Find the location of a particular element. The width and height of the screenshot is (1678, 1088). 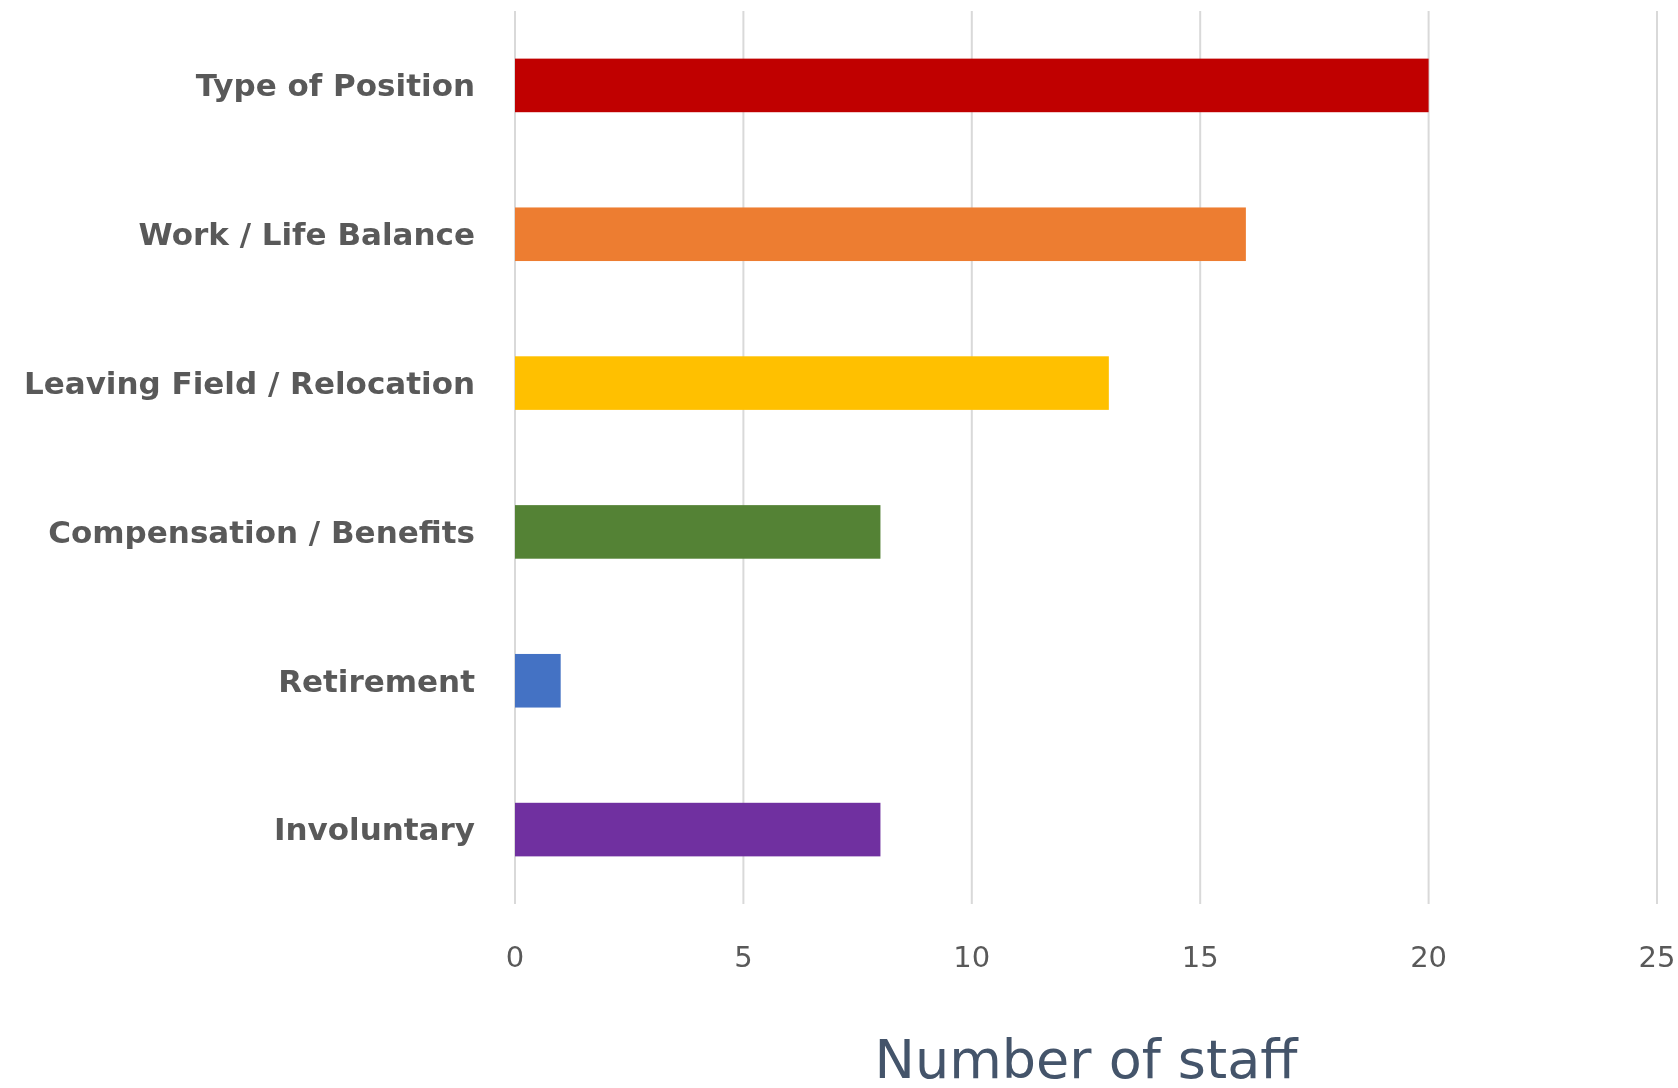

x-tick-label: 0 is located at coordinates (515, 957).